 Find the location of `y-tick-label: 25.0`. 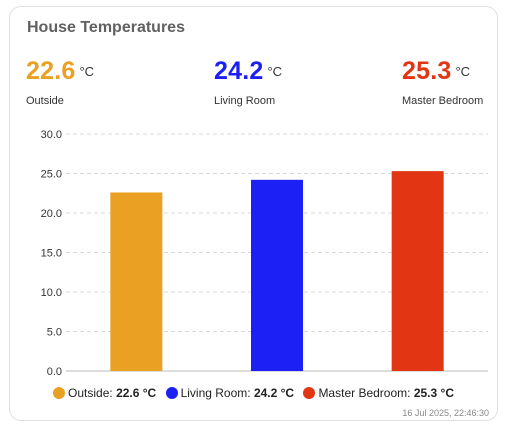

y-tick-label: 25.0 is located at coordinates (51, 175).